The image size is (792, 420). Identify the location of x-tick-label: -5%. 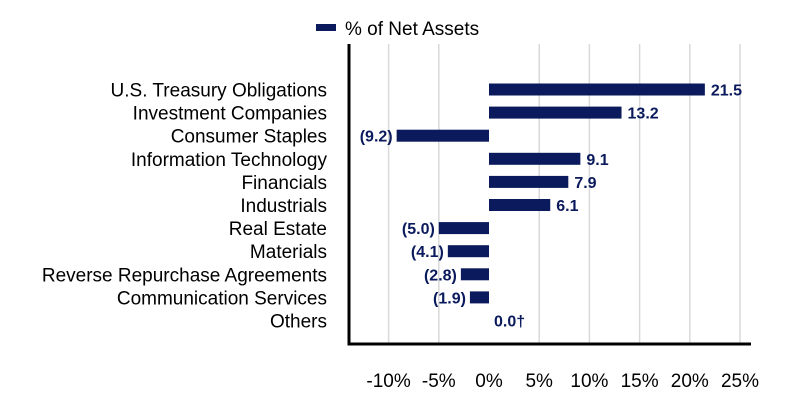
(439, 381).